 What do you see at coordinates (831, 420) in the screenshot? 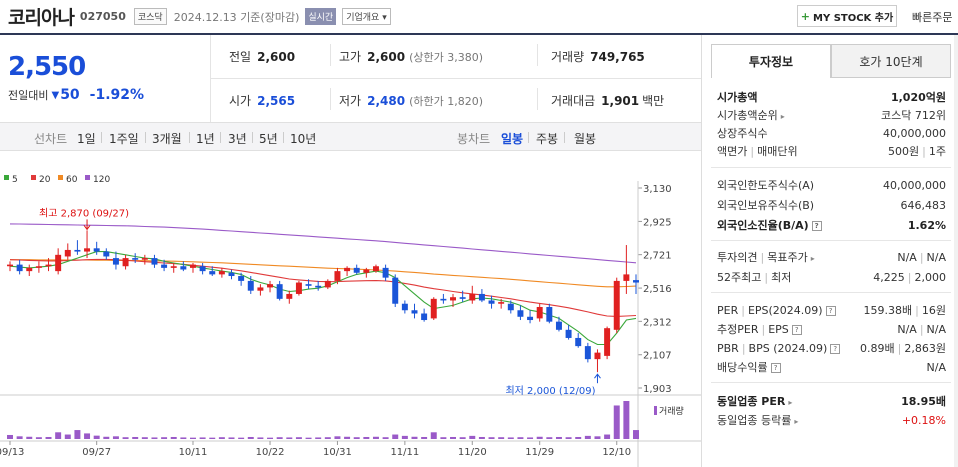
I see `industry-change-row: 동일업종 등락률 ▸ +0.18%` at bounding box center [831, 420].